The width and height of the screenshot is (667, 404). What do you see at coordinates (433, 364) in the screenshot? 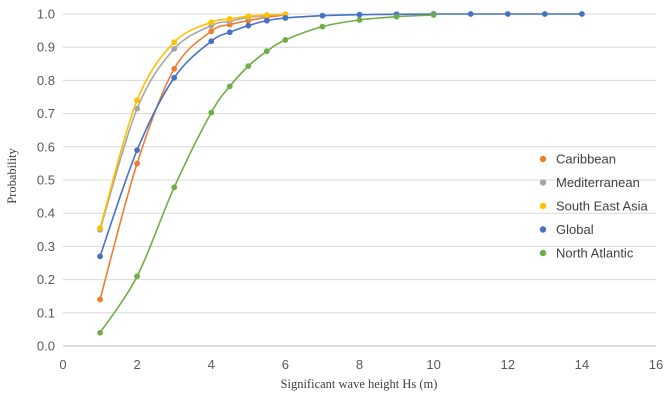
I see `x-tick-label: 10` at bounding box center [433, 364].